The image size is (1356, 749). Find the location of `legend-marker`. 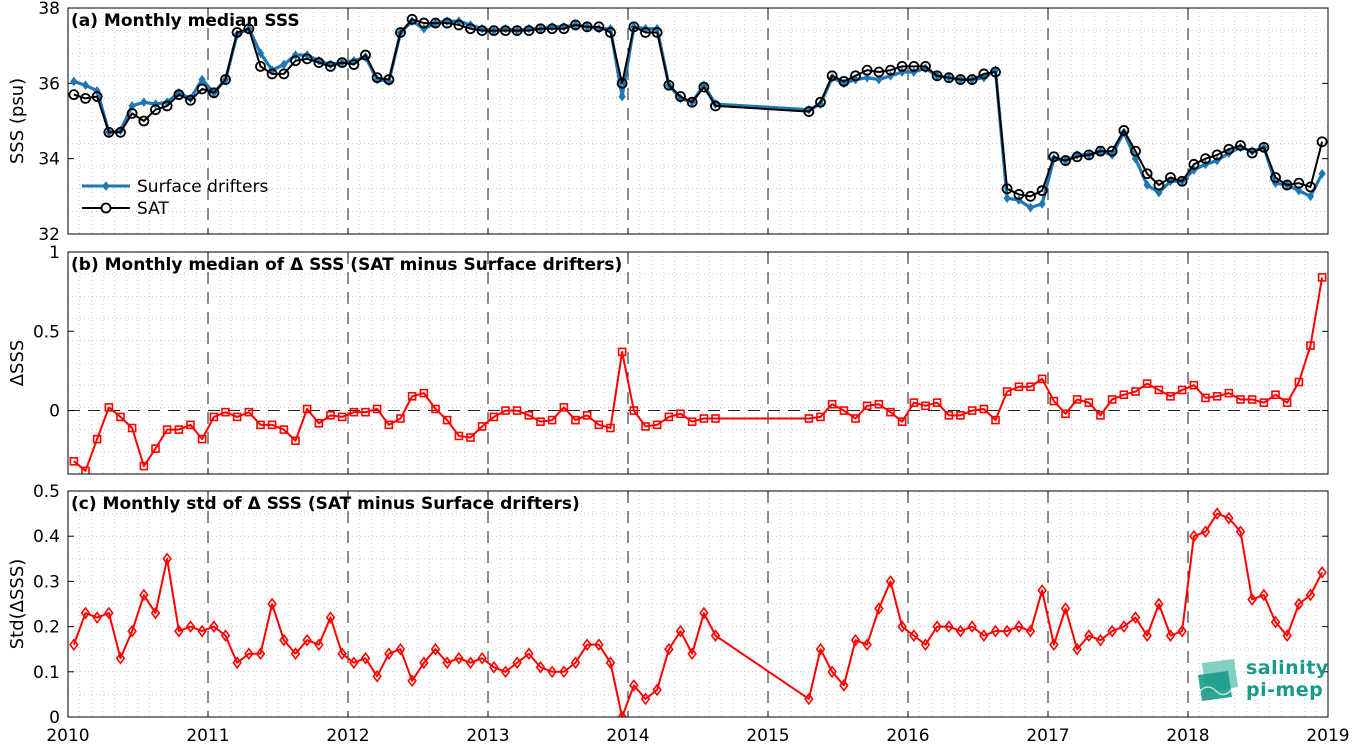

legend-marker is located at coordinates (106, 186).